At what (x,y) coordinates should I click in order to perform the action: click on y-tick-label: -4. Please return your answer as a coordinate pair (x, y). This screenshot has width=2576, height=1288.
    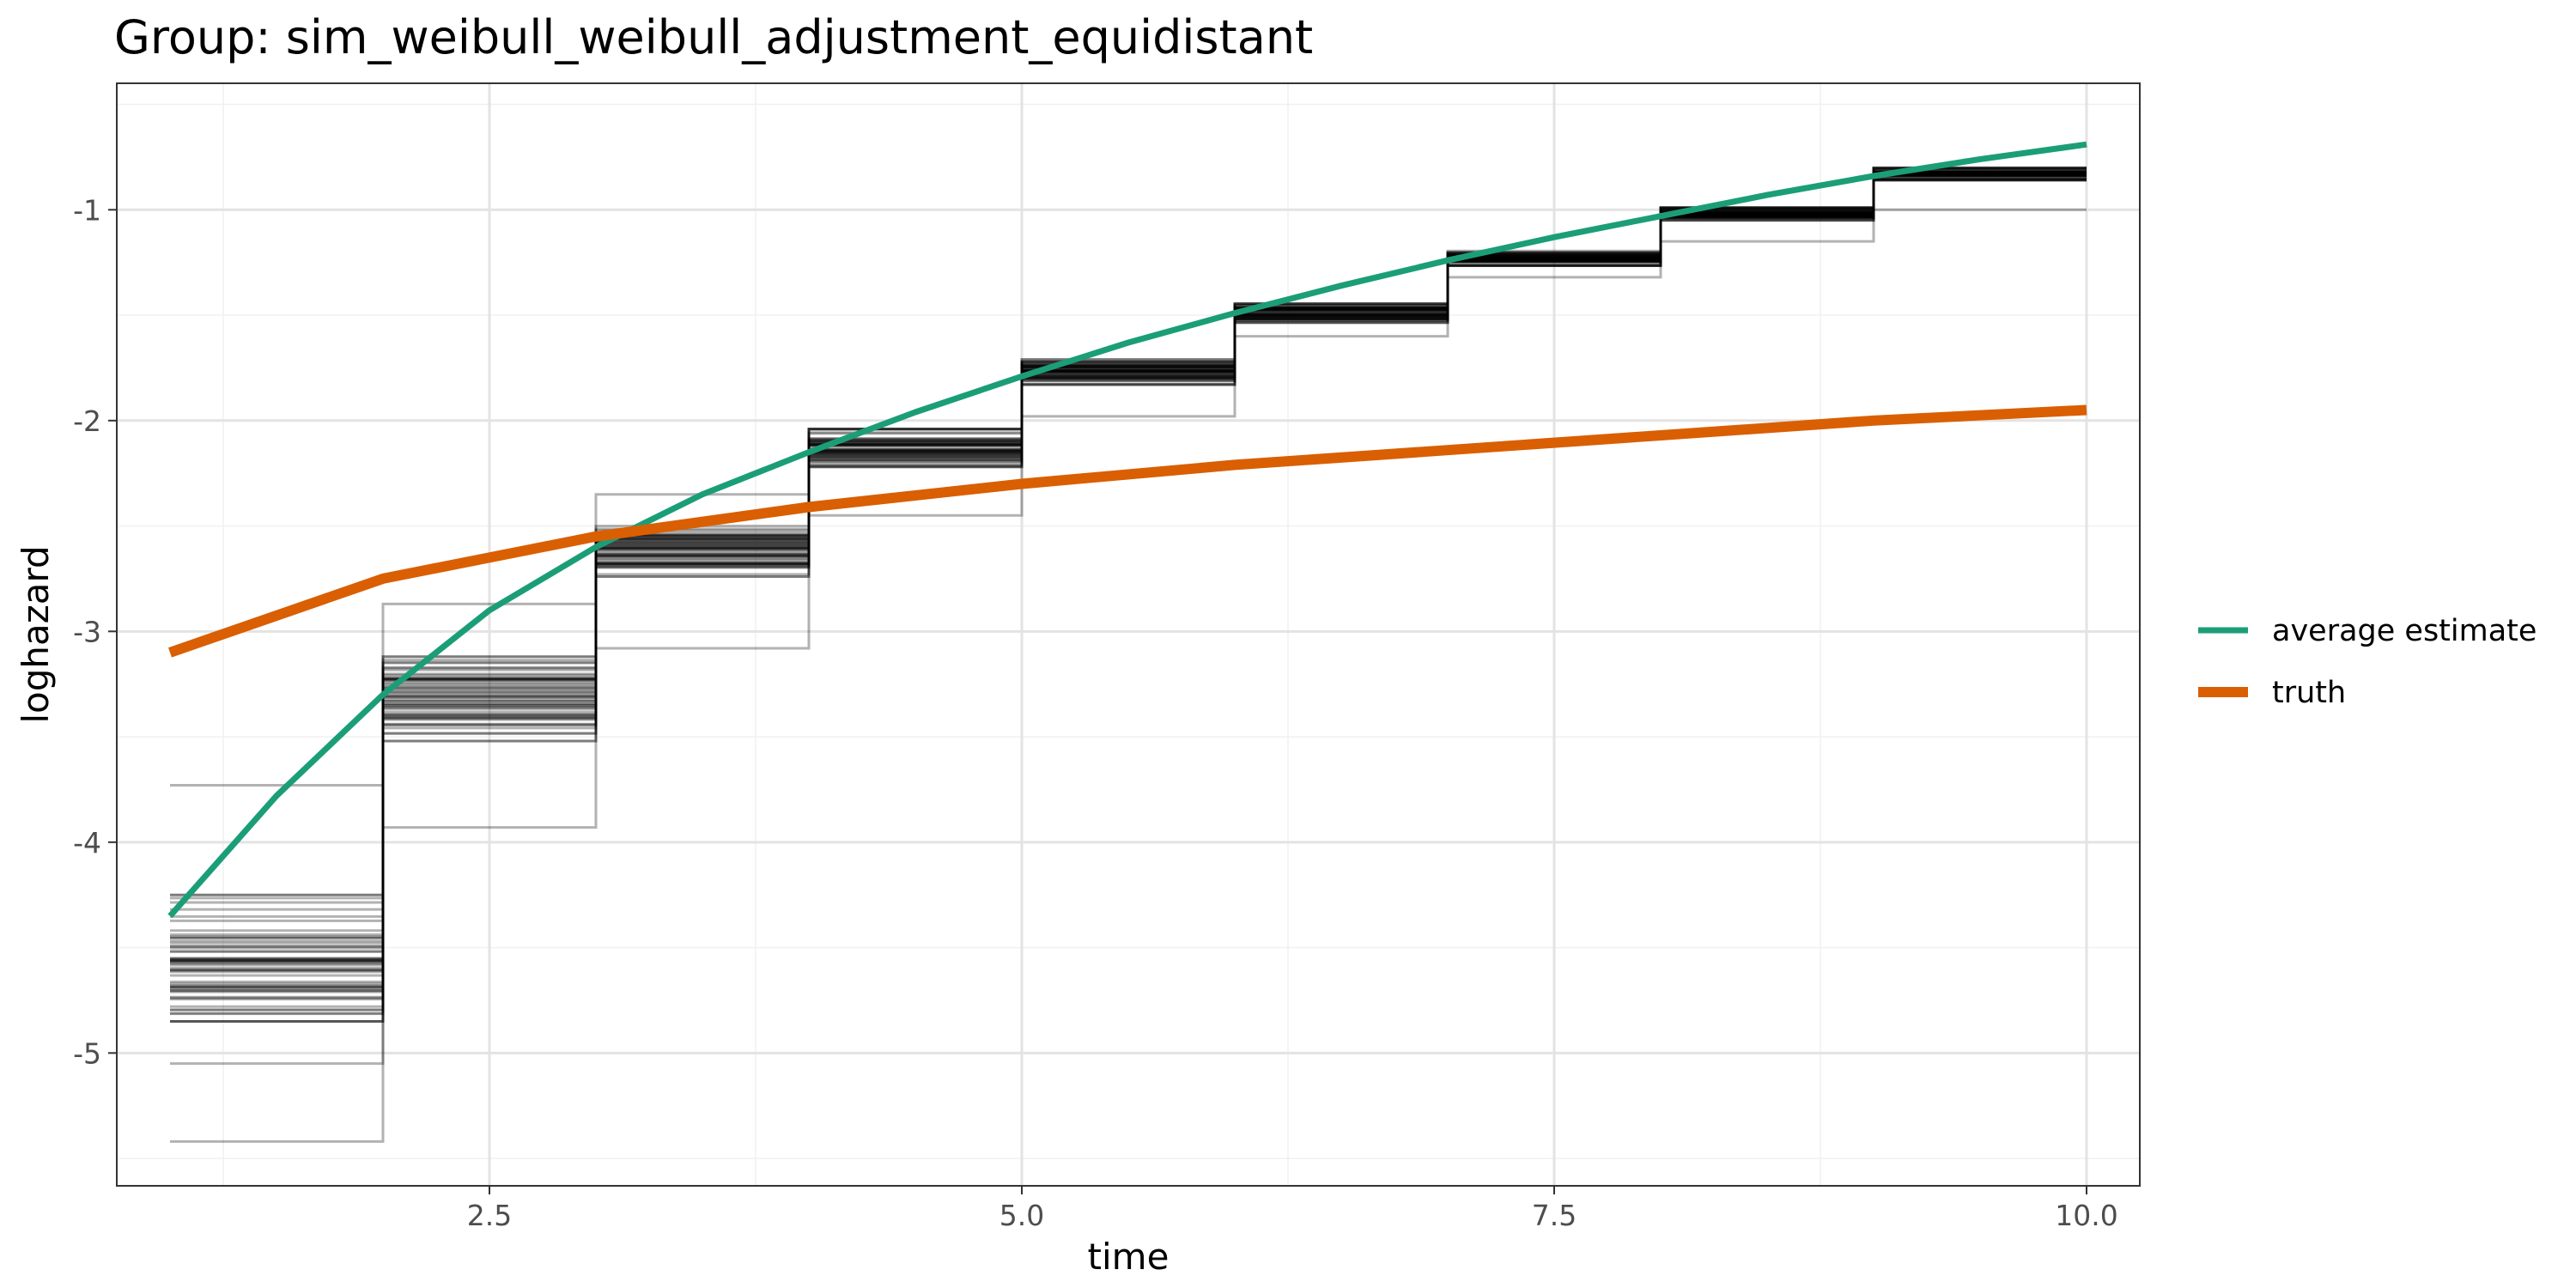
    Looking at the image, I should click on (87, 843).